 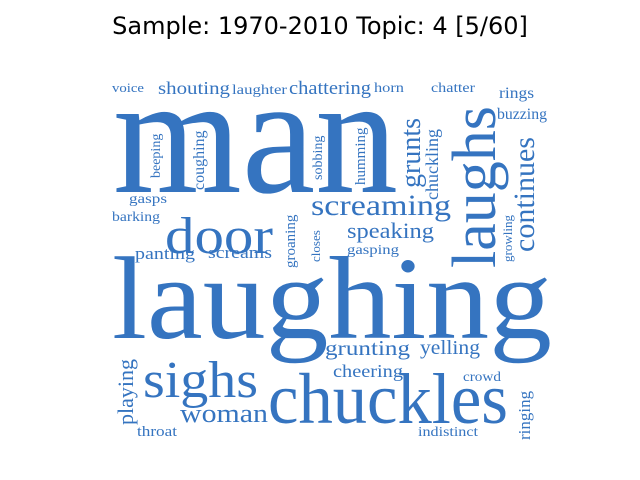 What do you see at coordinates (524, 194) in the screenshot?
I see `word-continues: continues` at bounding box center [524, 194].